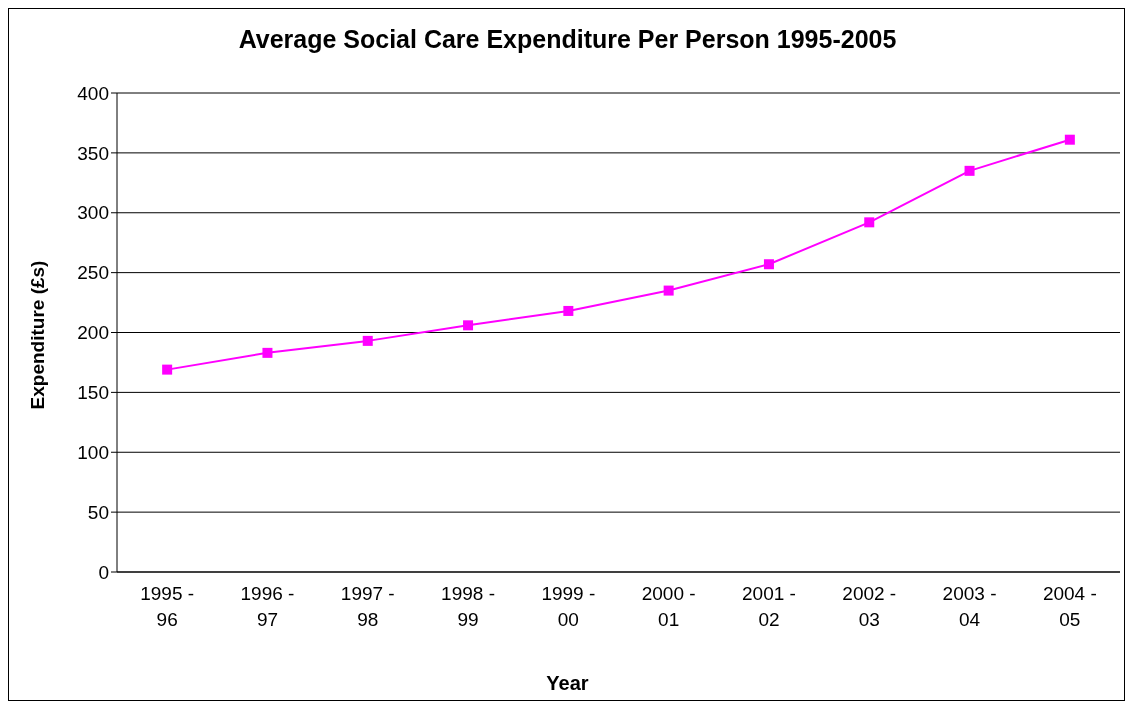  Describe the element at coordinates (668, 606) in the screenshot. I see `x-tick-label: 2000 - 01` at that location.